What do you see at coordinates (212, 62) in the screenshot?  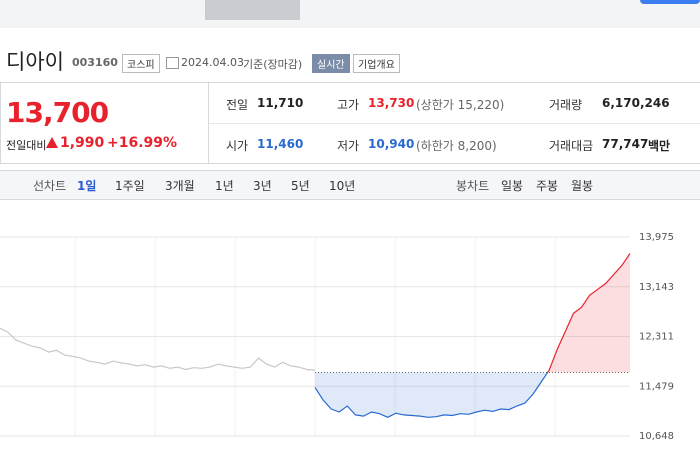 I see `date: 2024.04.03` at bounding box center [212, 62].